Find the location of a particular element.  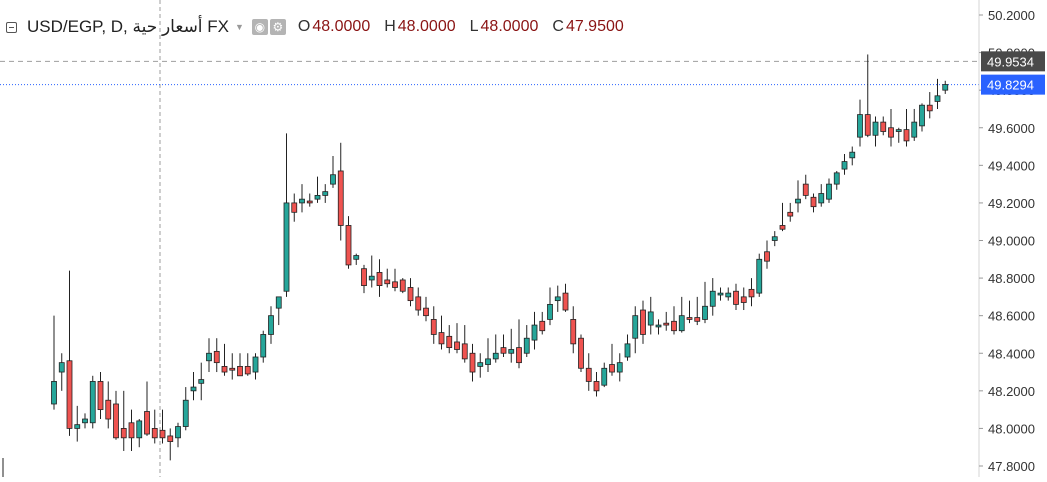

collapse-legend-icon is located at coordinates (11, 27).